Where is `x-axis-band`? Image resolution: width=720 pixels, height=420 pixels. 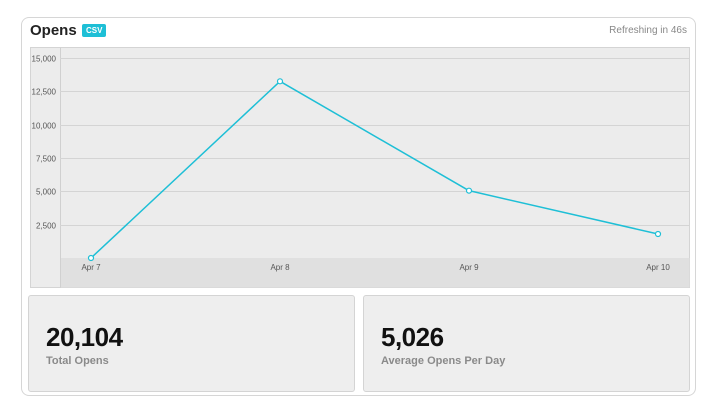 x-axis-band is located at coordinates (375, 273).